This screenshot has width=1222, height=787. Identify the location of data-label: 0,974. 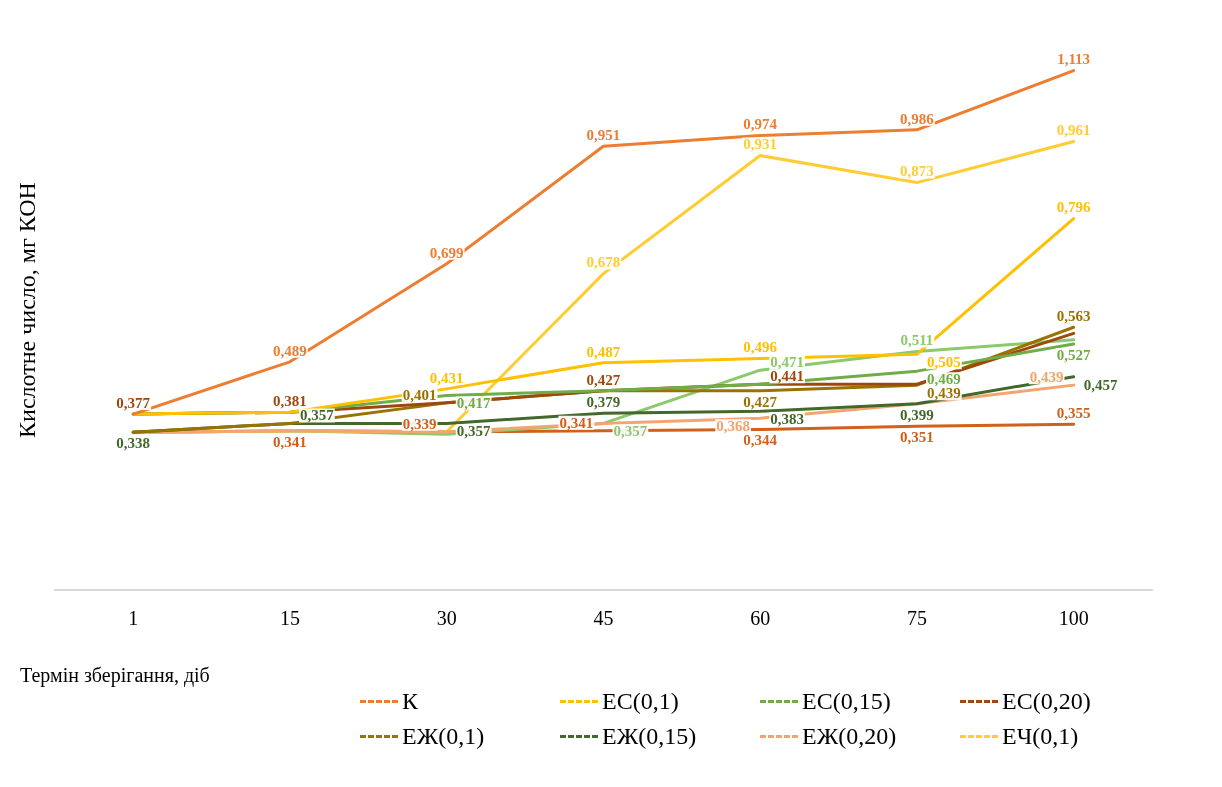
(760, 124).